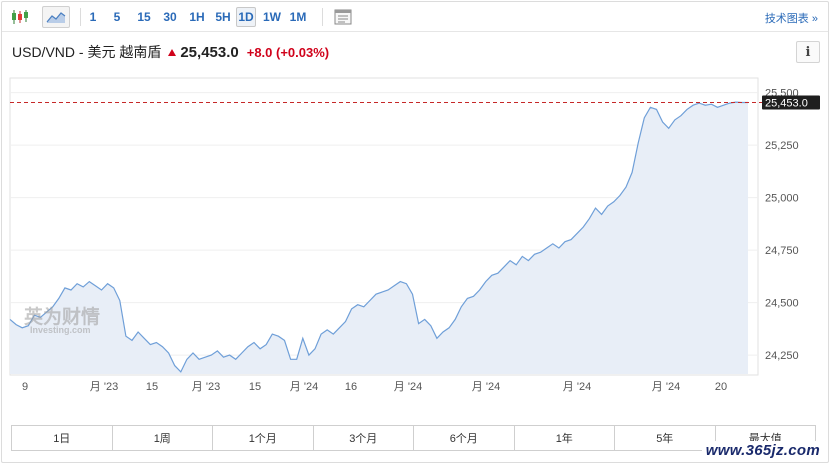 The width and height of the screenshot is (830, 464). What do you see at coordinates (782, 304) in the screenshot?
I see `y-tick-label: 24,500` at bounding box center [782, 304].